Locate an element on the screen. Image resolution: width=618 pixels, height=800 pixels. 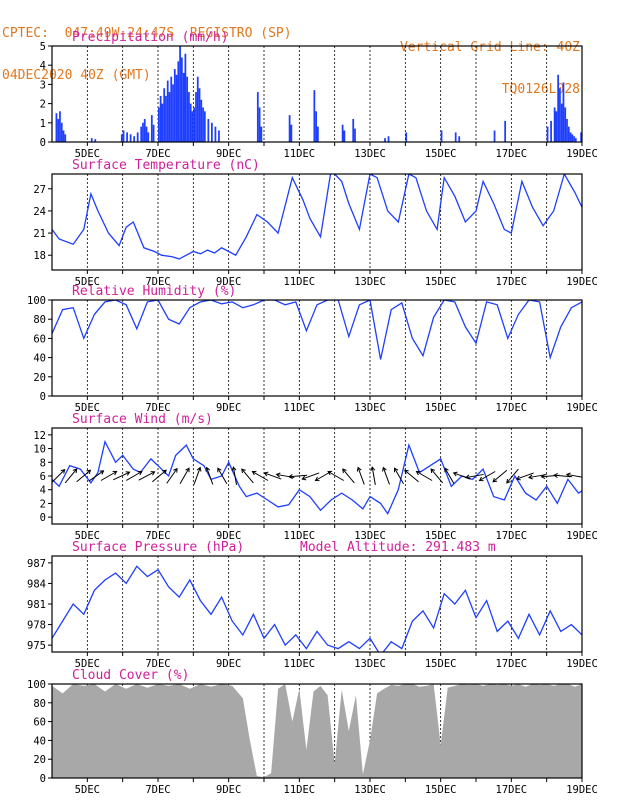
y-tick-label: 24 is located at coordinates (39, 212).